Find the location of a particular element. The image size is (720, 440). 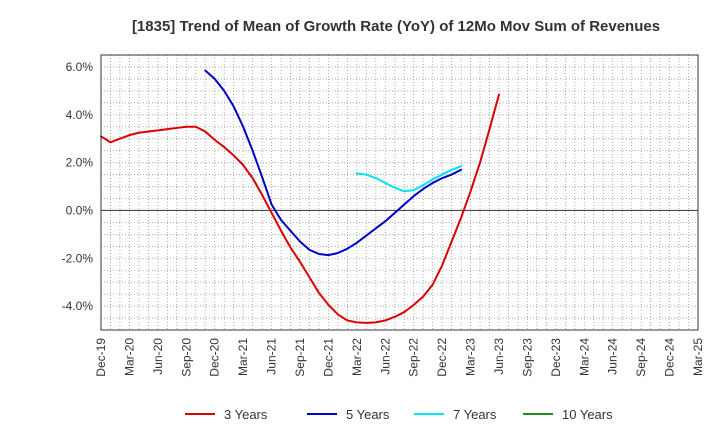

x-tick-label: Jun-23 is located at coordinates (499, 356).